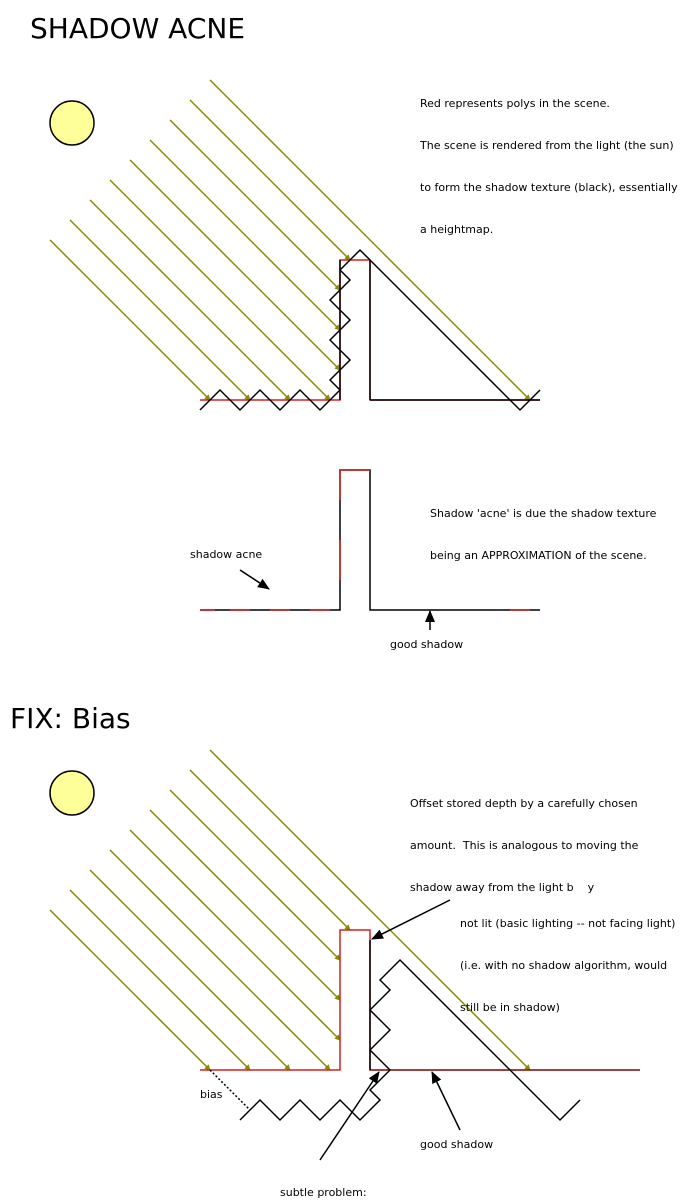 This screenshot has width=700, height=1200. I want to click on acne-arrow, so click(254, 579).